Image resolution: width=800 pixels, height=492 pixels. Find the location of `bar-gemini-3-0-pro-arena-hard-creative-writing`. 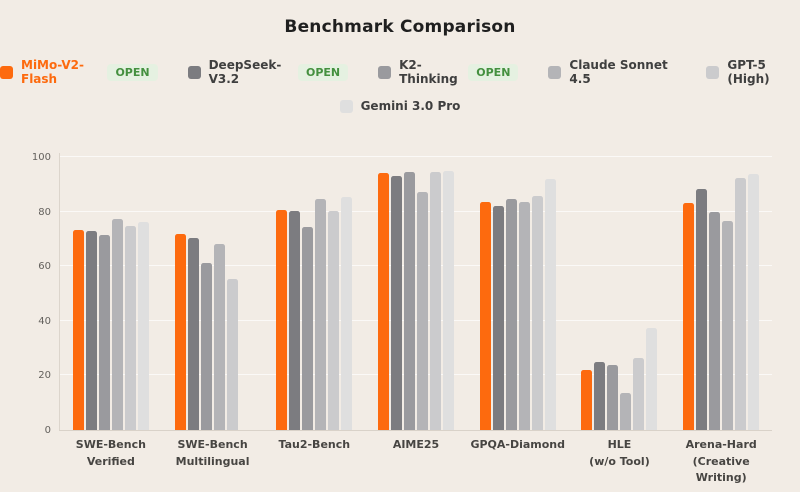

bar-gemini-3-0-pro-arena-hard-creative-writing is located at coordinates (754, 302).